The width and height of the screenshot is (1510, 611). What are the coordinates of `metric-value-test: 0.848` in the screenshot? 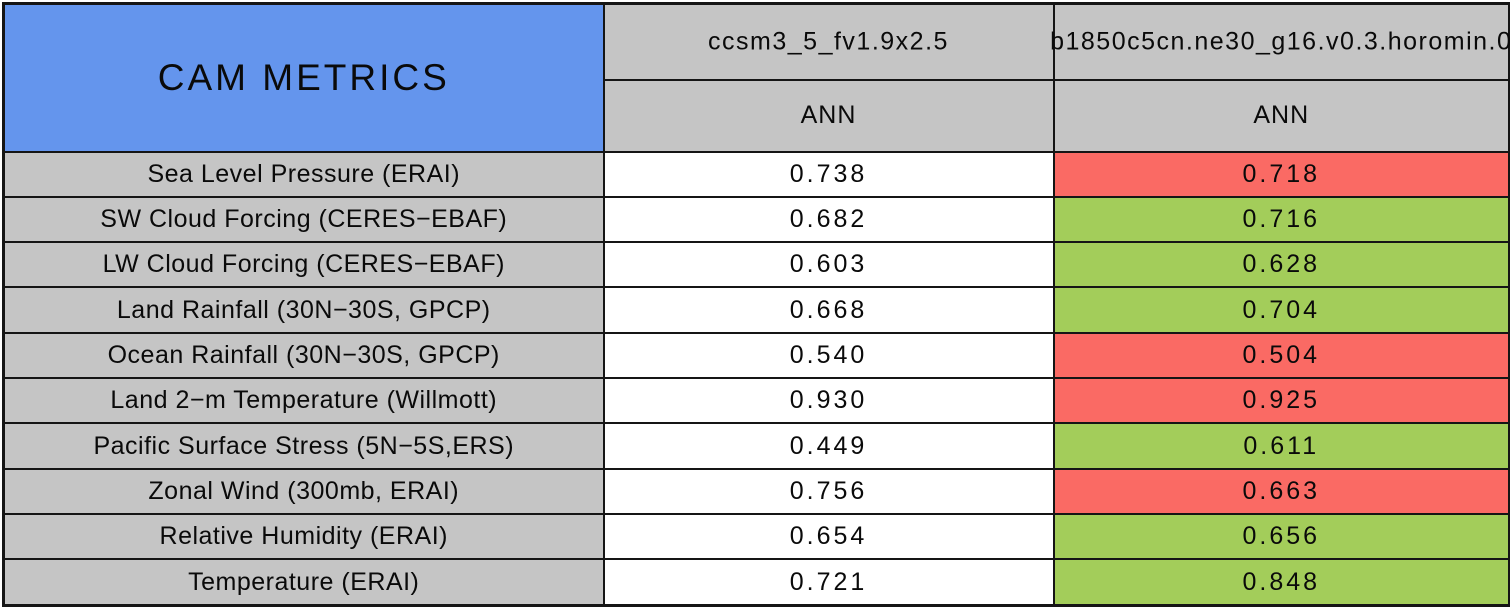 It's located at (1281, 582).